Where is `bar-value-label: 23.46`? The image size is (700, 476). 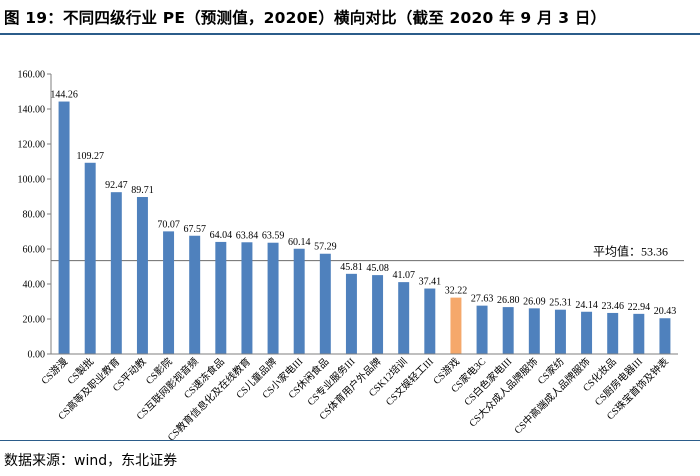 bar-value-label: 23.46 is located at coordinates (612, 306).